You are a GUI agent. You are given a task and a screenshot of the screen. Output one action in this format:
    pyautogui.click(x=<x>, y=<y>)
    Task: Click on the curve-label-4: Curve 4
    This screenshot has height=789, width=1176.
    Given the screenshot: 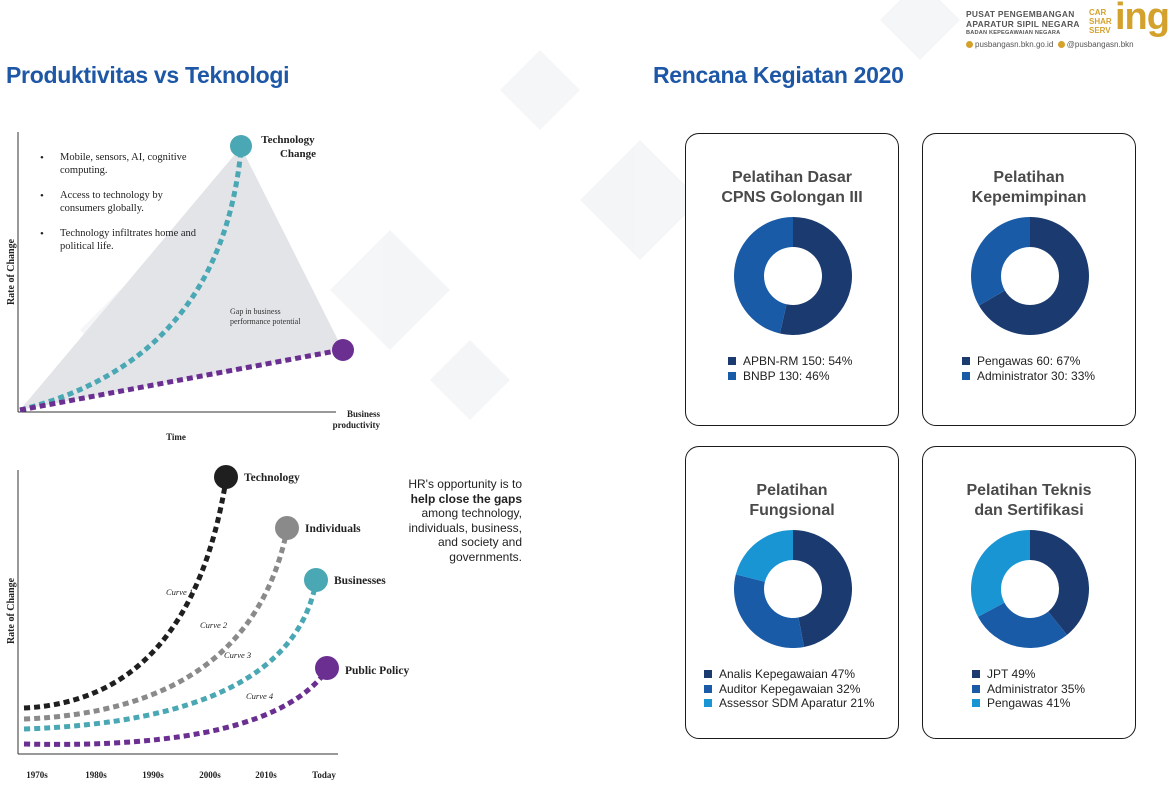 What is the action you would take?
    pyautogui.click(x=260, y=696)
    